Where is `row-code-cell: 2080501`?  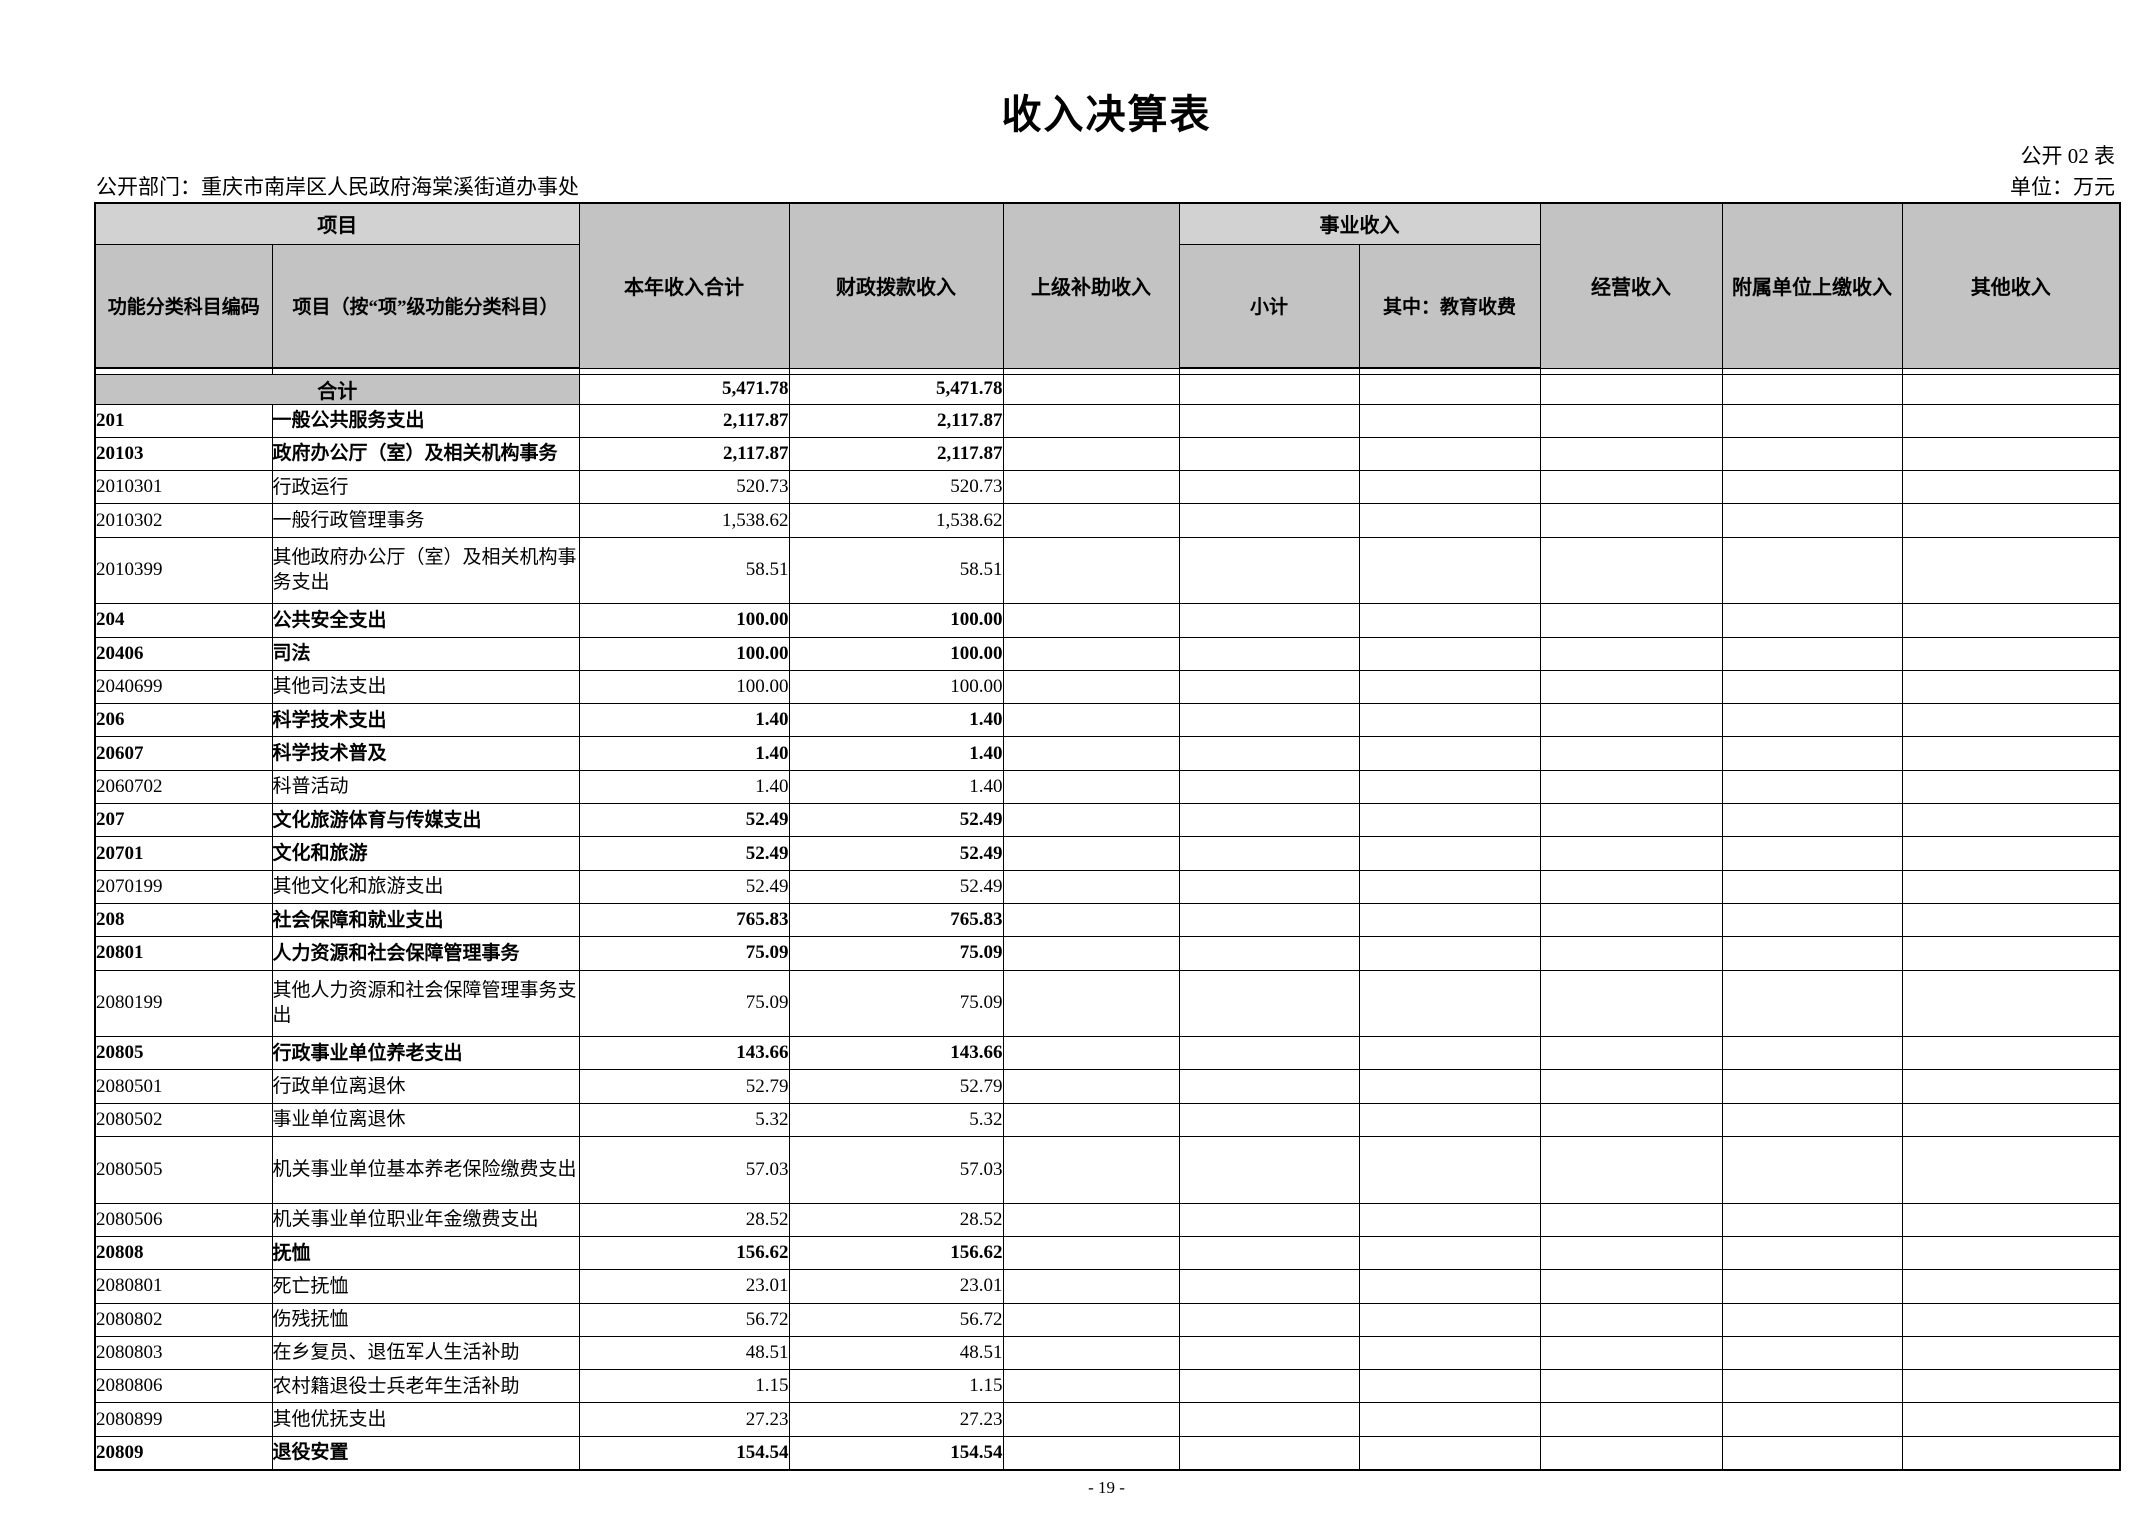 row-code-cell: 2080501 is located at coordinates (183, 1086).